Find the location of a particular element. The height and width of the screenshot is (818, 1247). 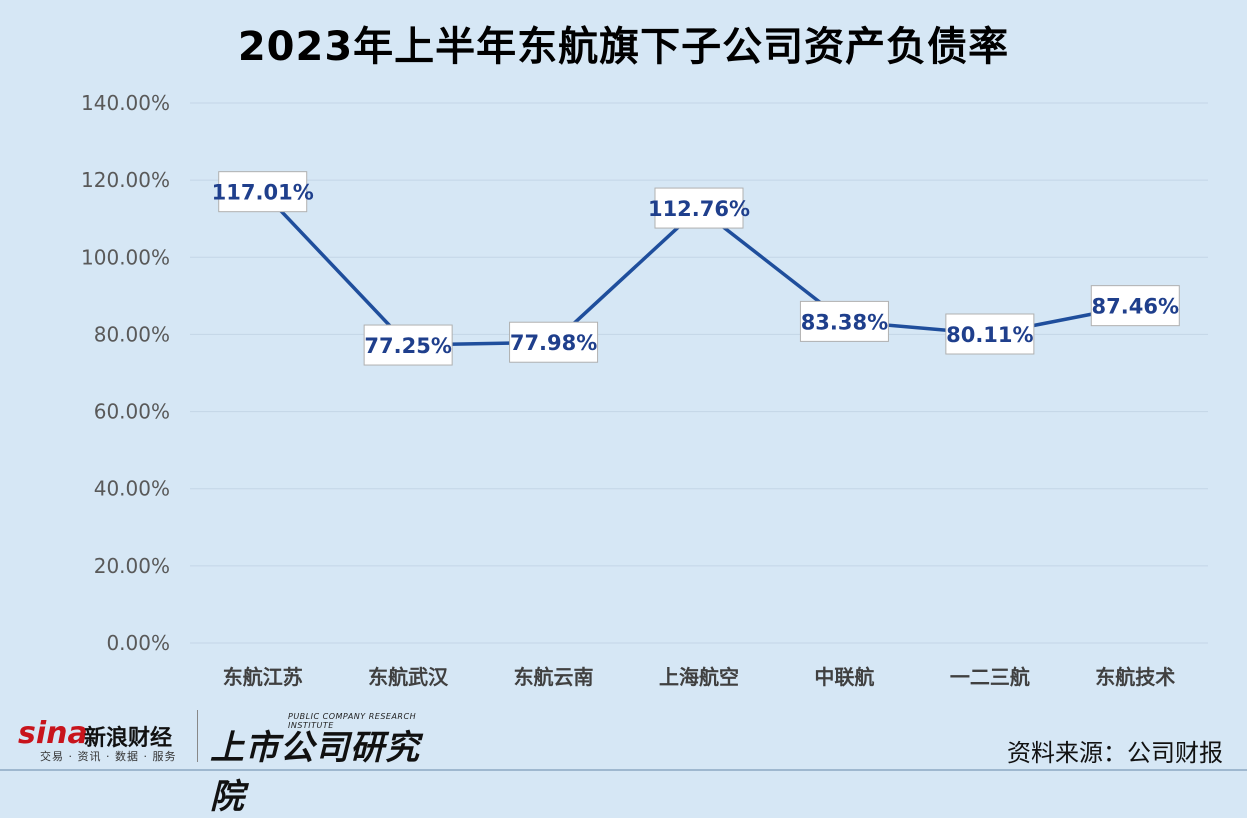

data-label-text: 77.25% is located at coordinates (407, 346).